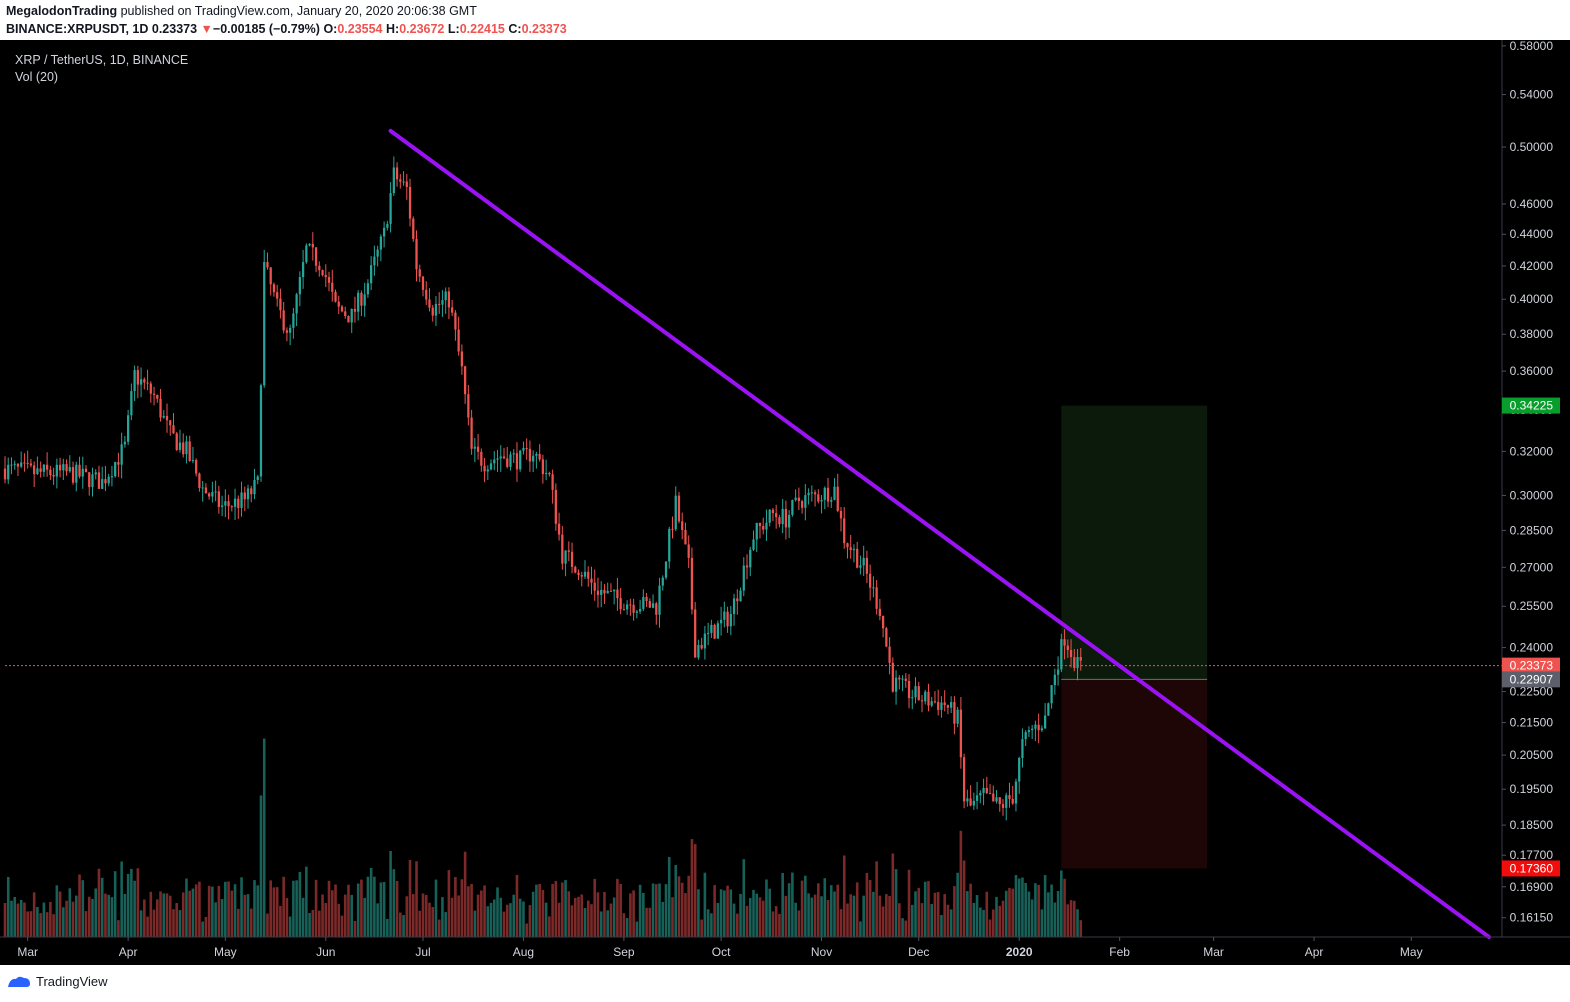 Image resolution: width=1570 pixels, height=1002 pixels. What do you see at coordinates (1532, 606) in the screenshot?
I see `price-tick-label: 0.25500` at bounding box center [1532, 606].